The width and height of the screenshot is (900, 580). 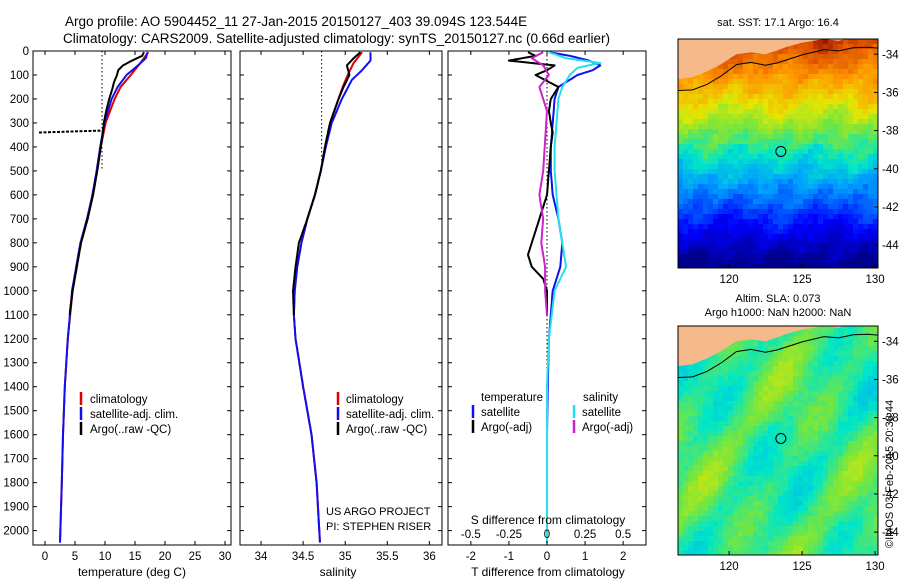 I want to click on sst-map-frame, so click(x=778, y=153).